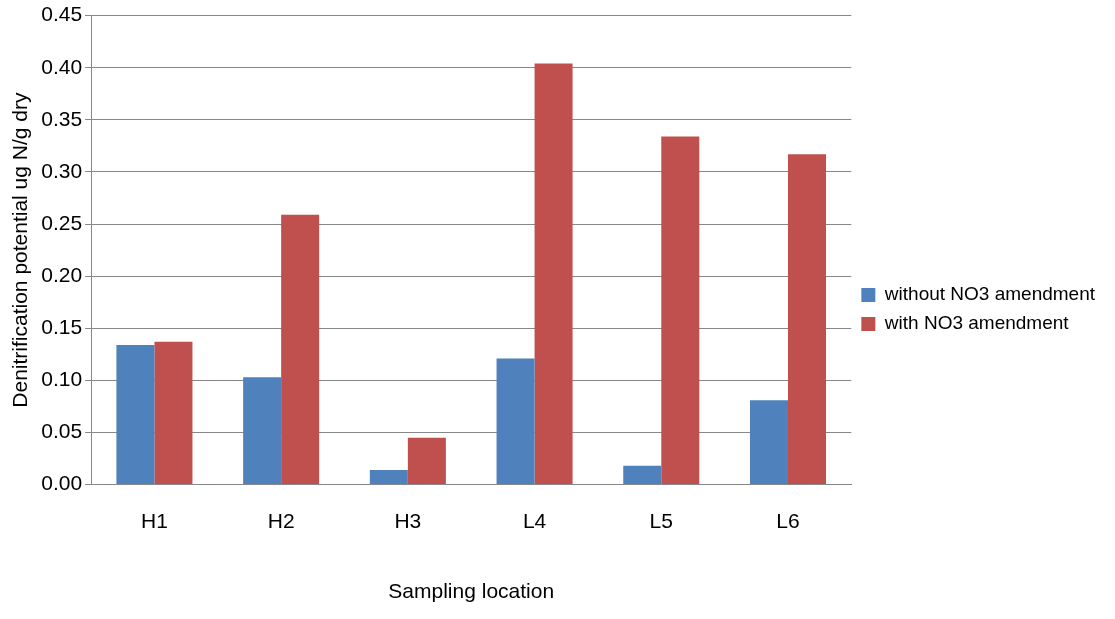 This screenshot has height=619, width=1115. I want to click on y-tick-label: 0.15, so click(62, 327).